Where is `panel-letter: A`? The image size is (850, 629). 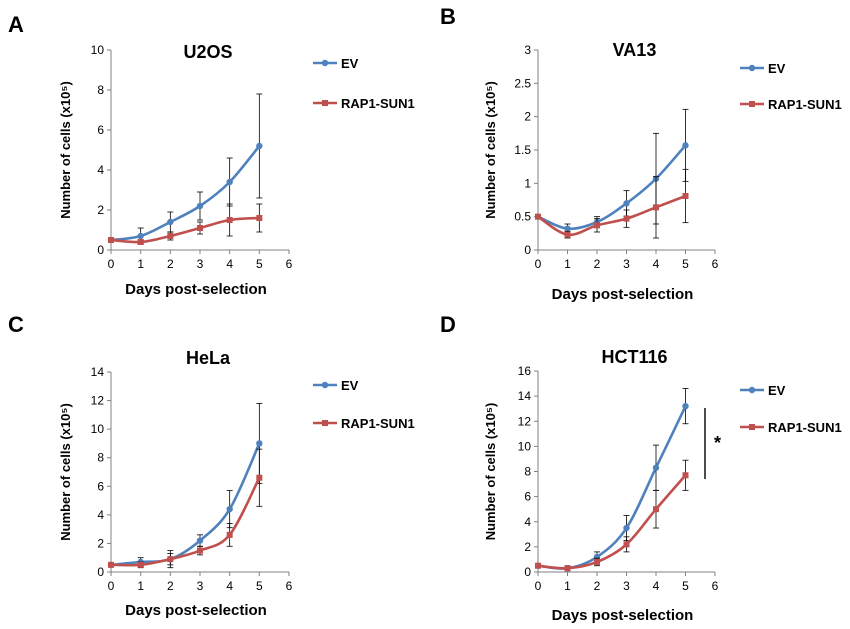
panel-letter: A is located at coordinates (16, 24).